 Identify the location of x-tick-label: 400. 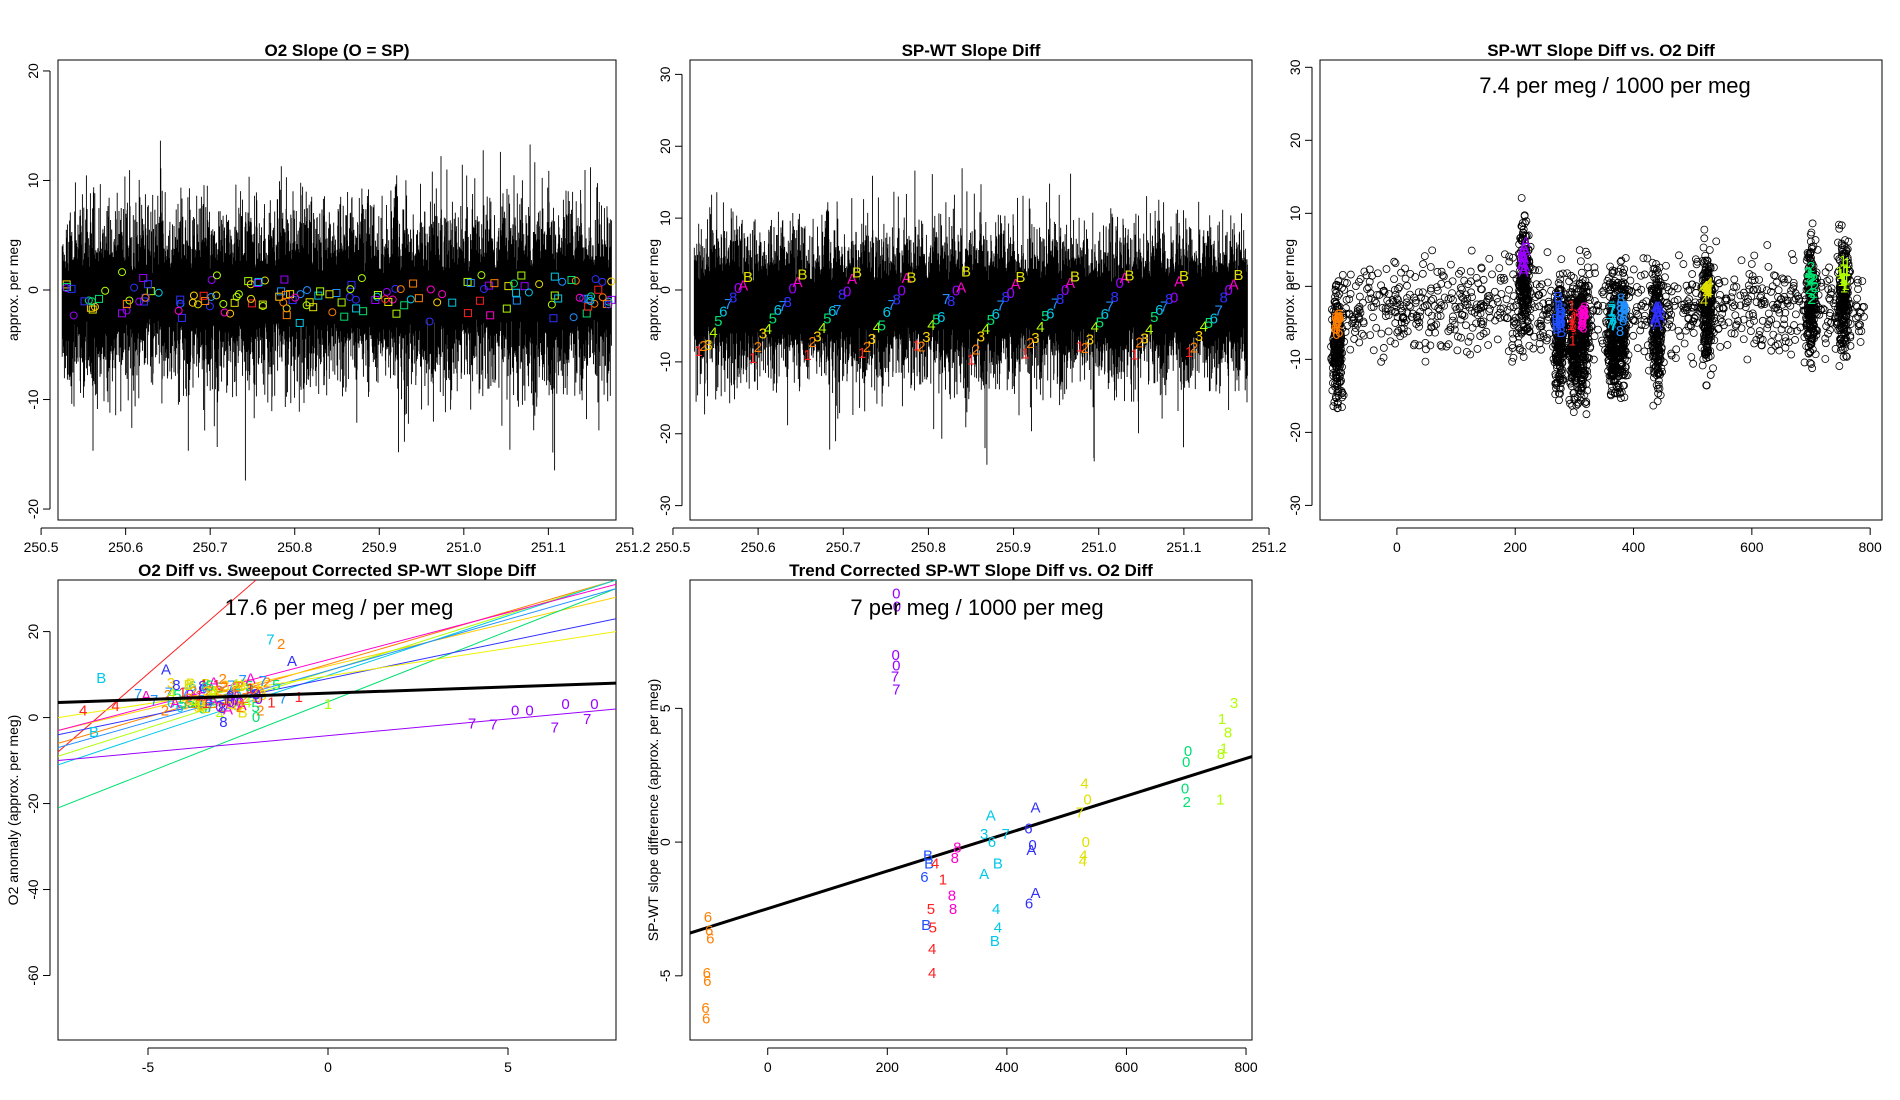
(1007, 1067).